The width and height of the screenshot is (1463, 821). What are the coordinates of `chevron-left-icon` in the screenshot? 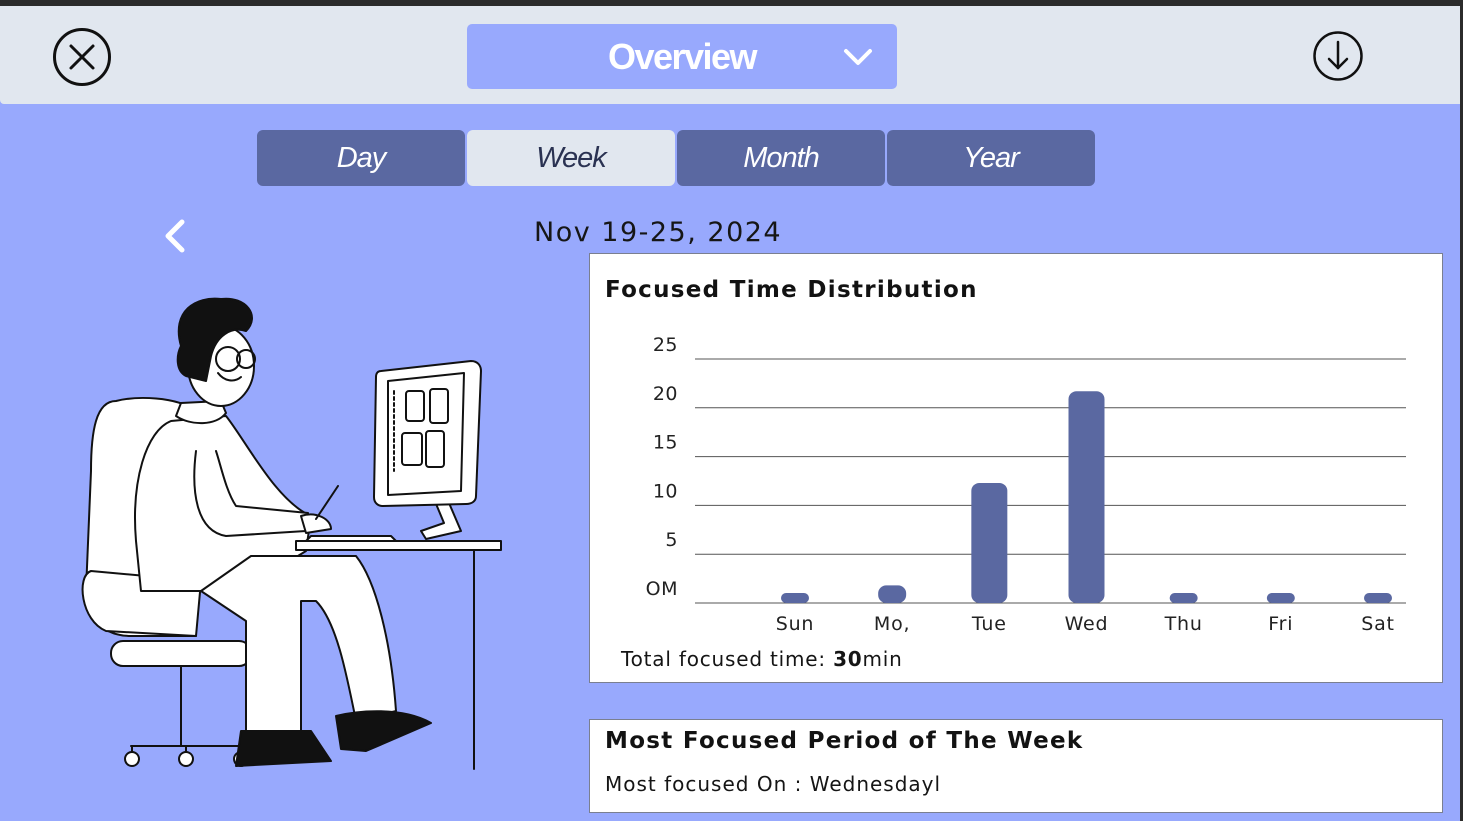 It's located at (175, 236).